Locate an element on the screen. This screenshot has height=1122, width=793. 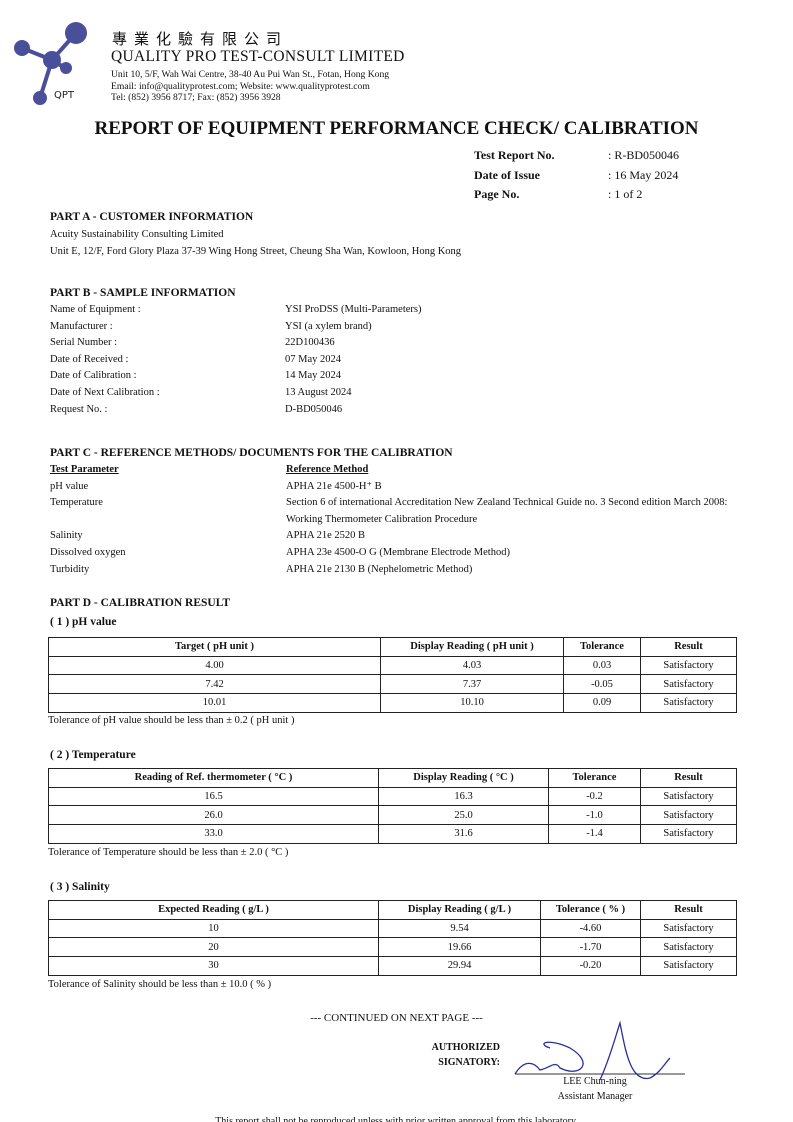
table-cell: 9.54 is located at coordinates (459, 928).